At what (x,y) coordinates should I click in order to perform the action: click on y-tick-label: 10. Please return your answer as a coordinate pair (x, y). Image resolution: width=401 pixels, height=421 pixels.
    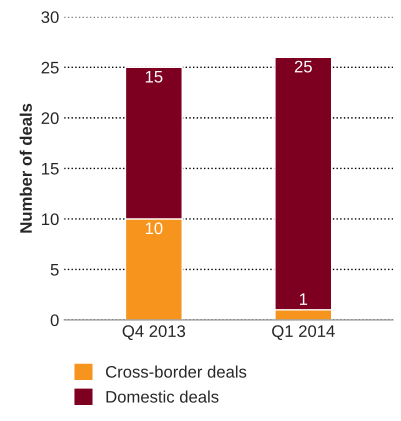
    Looking at the image, I should click on (50, 219).